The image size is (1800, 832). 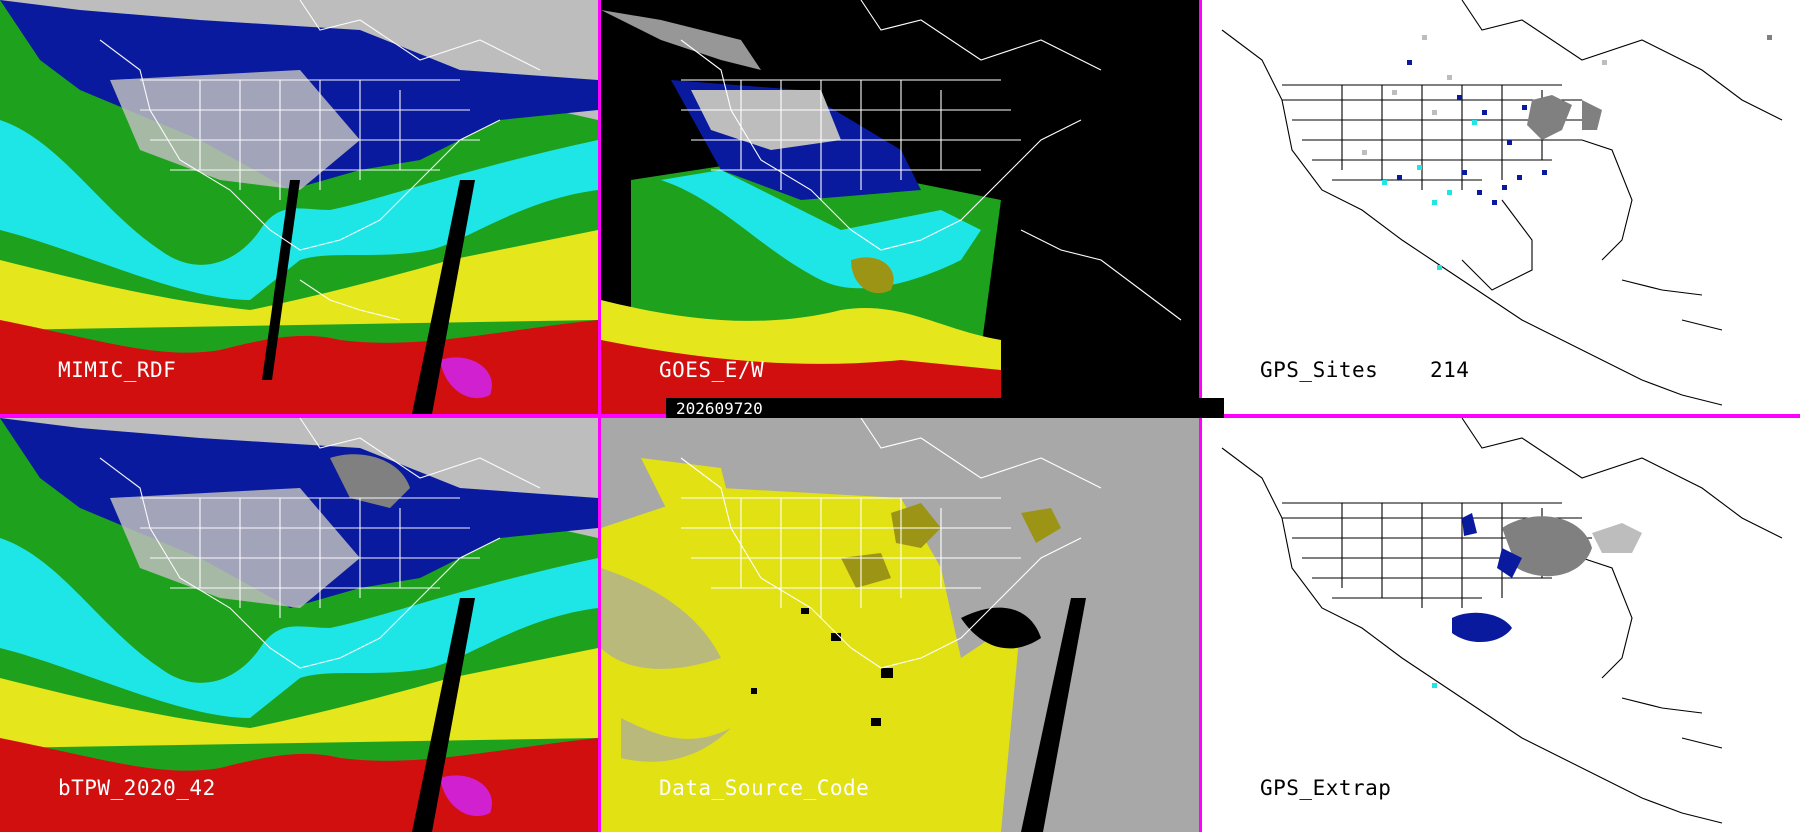 What do you see at coordinates (1450, 370) in the screenshot?
I see `gps-site-count: 214` at bounding box center [1450, 370].